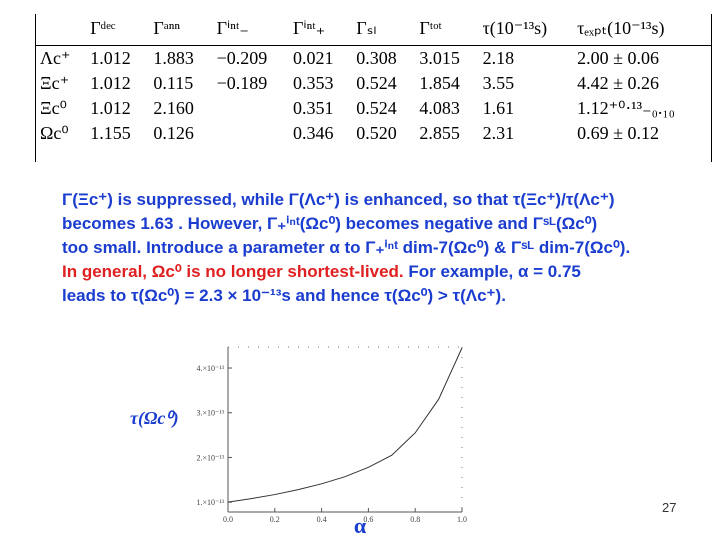 Image resolution: width=720 pixels, height=540 pixels. Describe the element at coordinates (242, 83) in the screenshot. I see `table-cell: −0.189` at that location.